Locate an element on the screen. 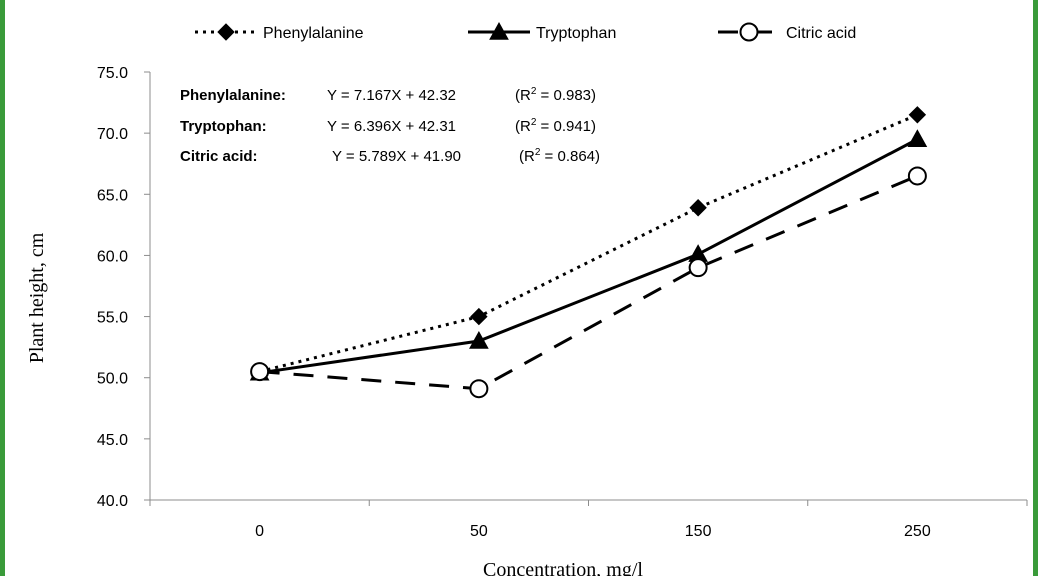  legend-item: Tryptophan is located at coordinates (542, 31).